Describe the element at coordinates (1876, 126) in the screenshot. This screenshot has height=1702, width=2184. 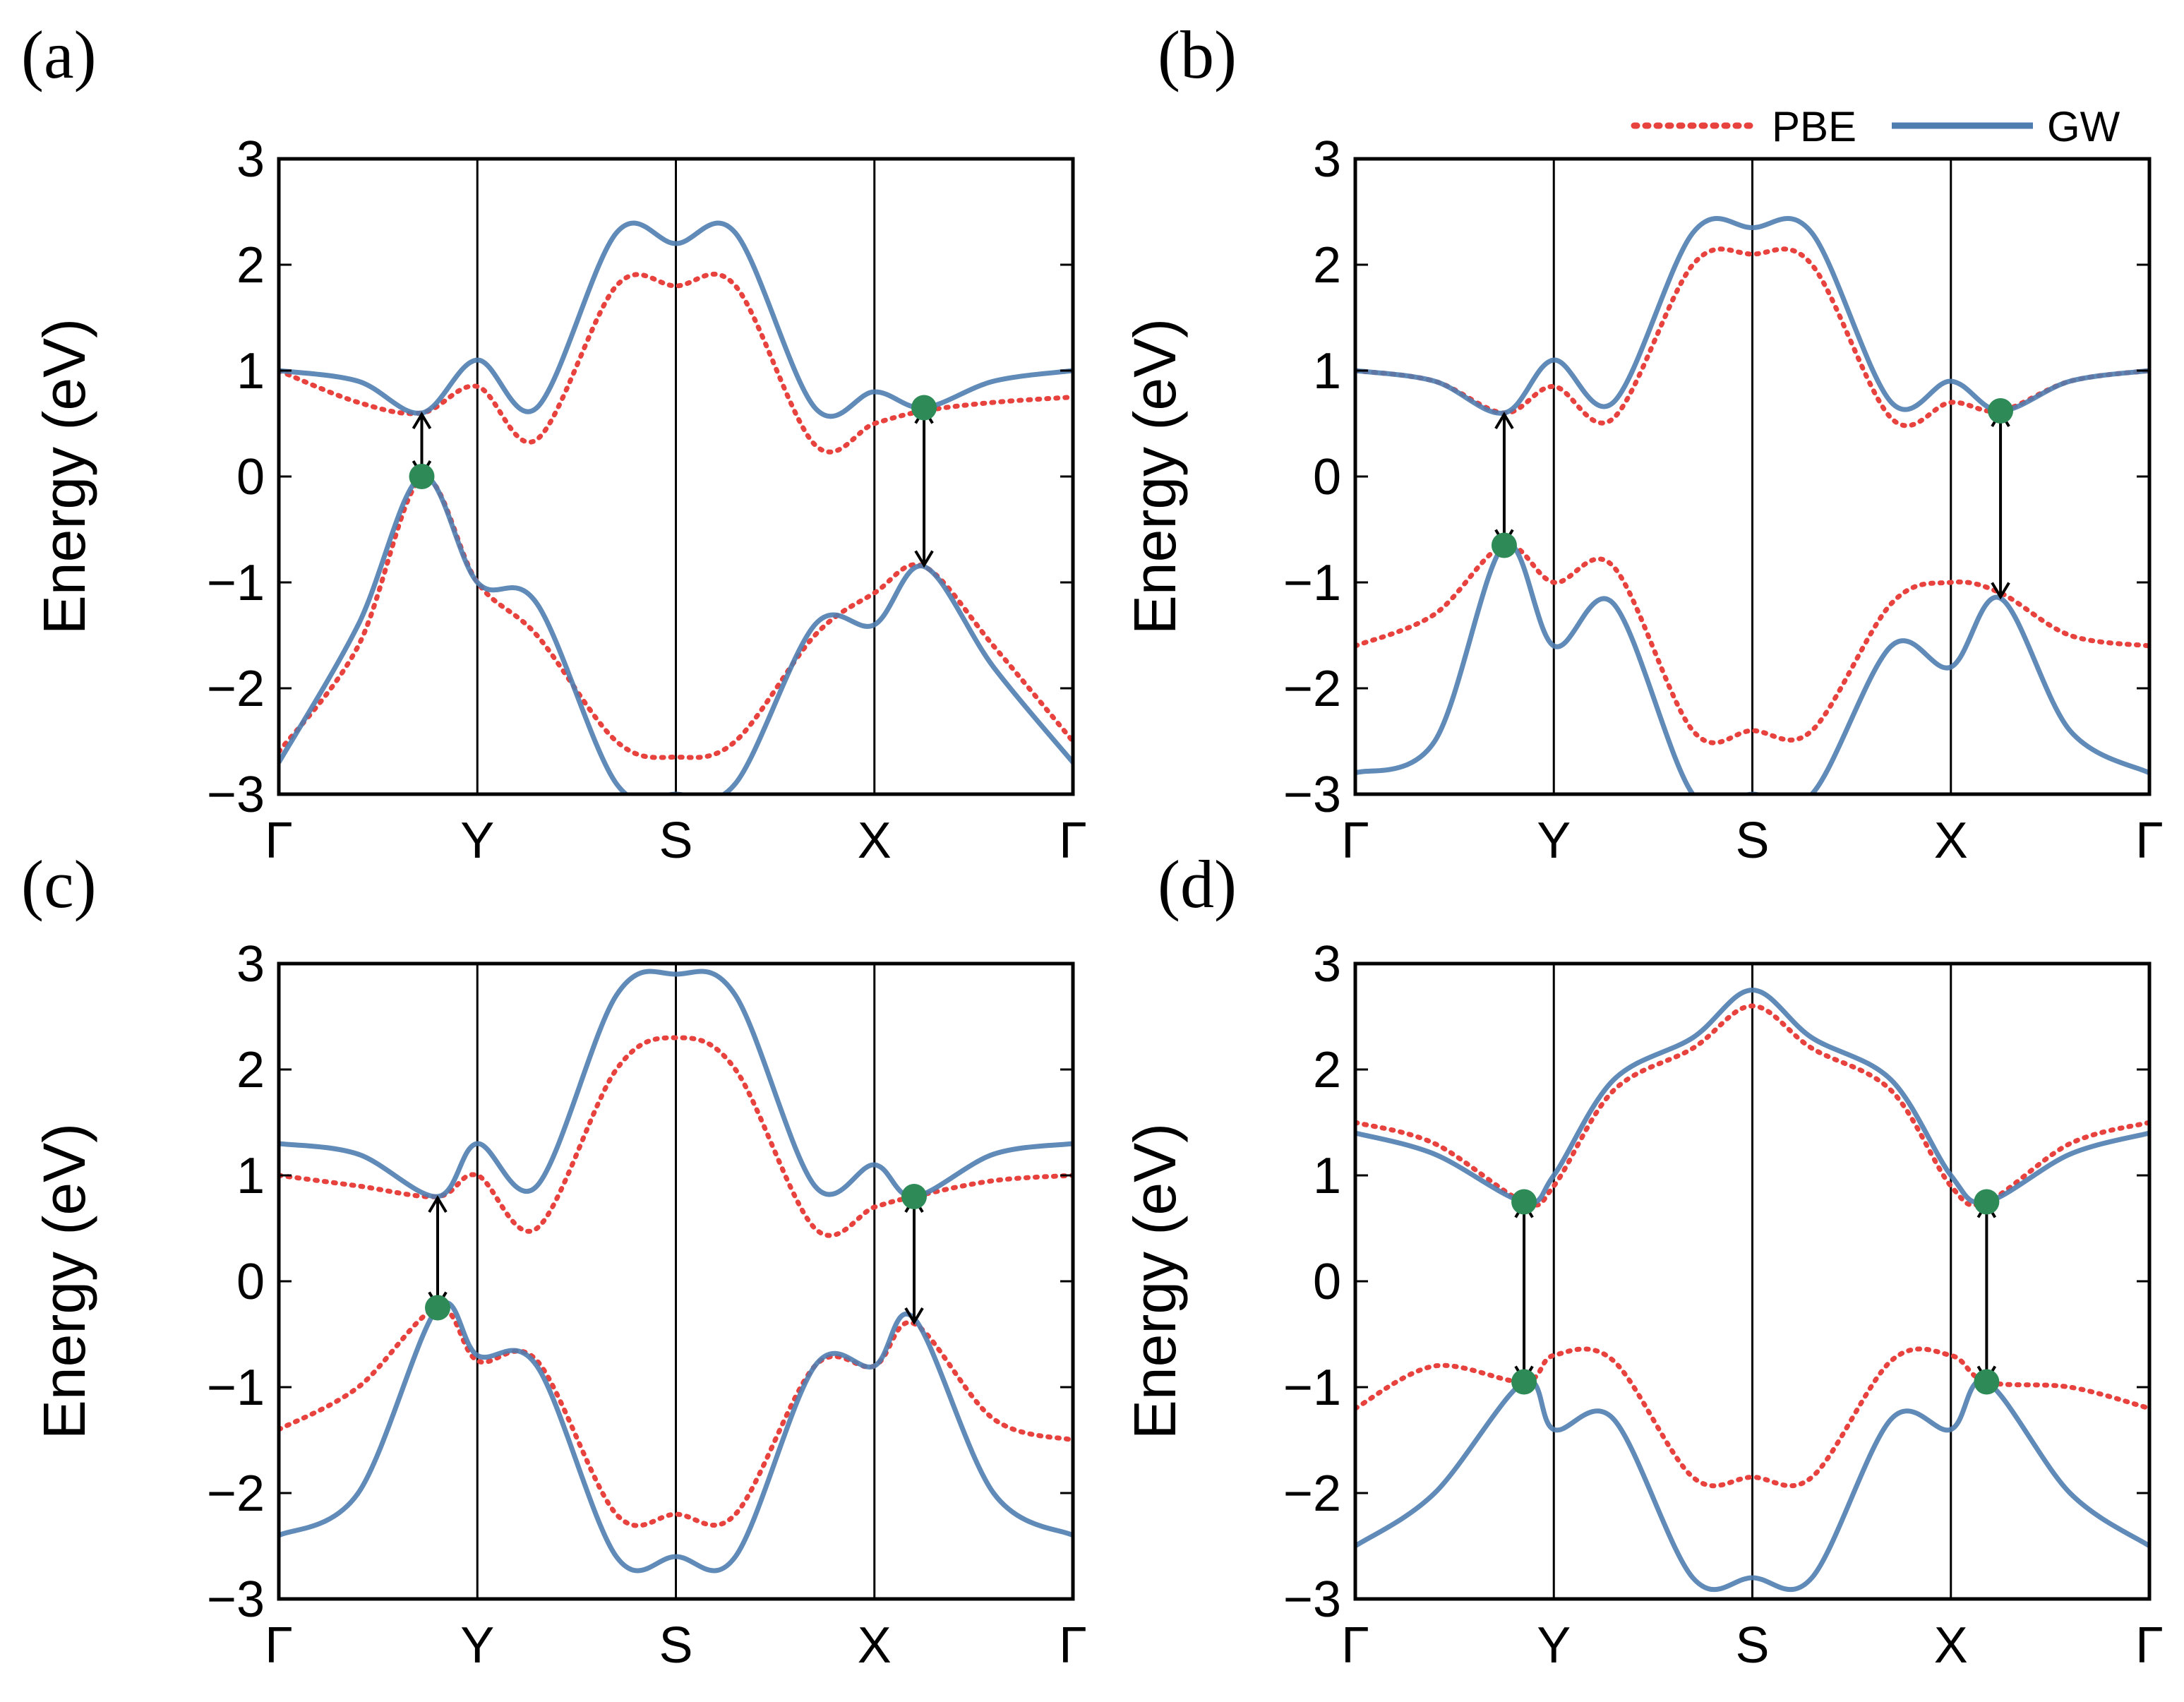
I see `legend: PBE GW` at that location.